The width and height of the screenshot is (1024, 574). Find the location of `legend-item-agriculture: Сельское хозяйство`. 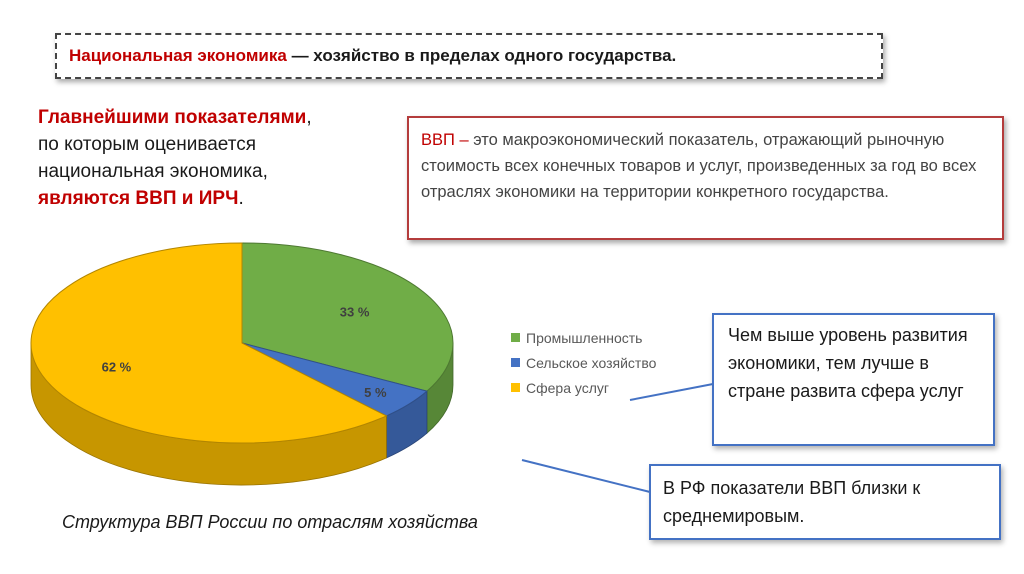

legend-item-agriculture: Сельское хозяйство is located at coordinates (583, 362).